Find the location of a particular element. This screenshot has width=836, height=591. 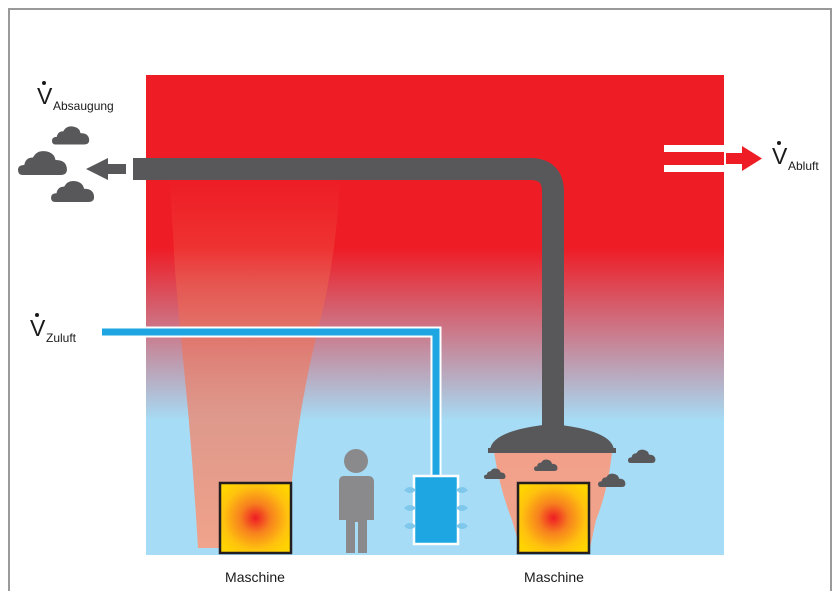

person-icon is located at coordinates (356, 501).